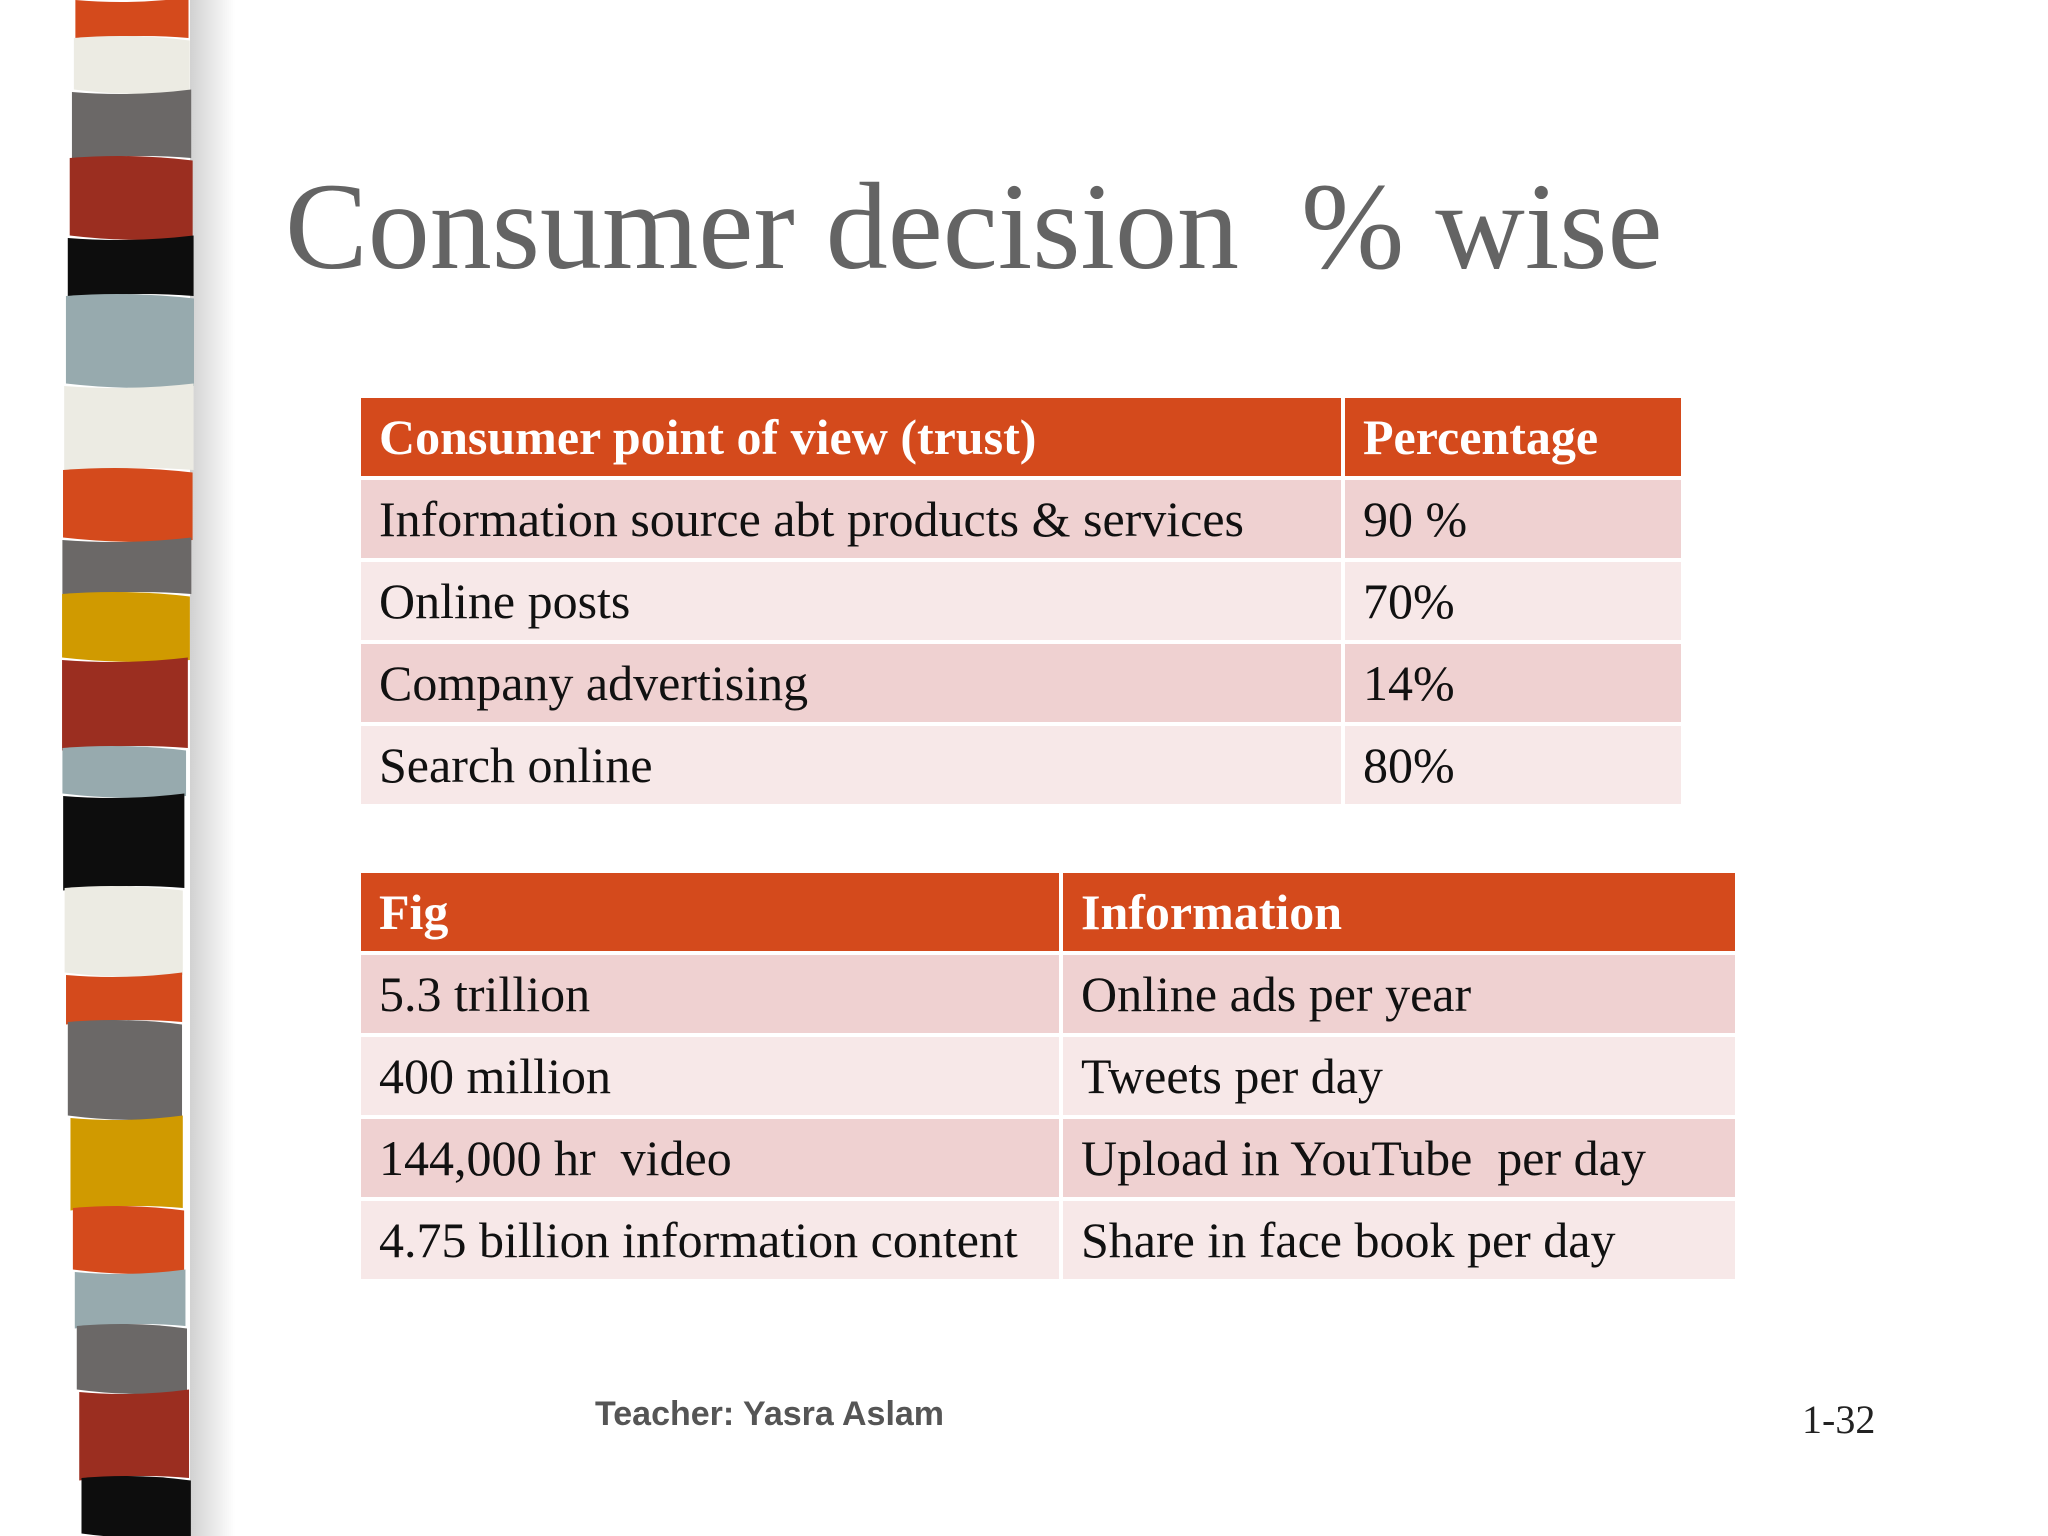 The image size is (2048, 1536). Describe the element at coordinates (1513, 765) in the screenshot. I see `table-cell: 80%` at that location.